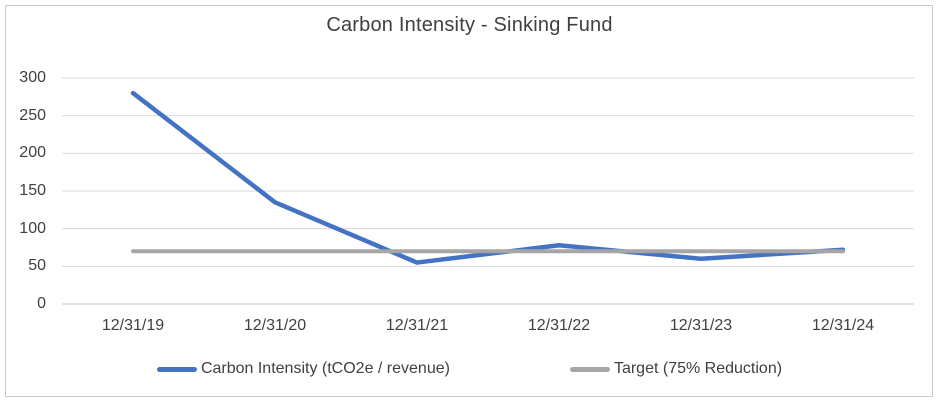  I want to click on x-axis-tick-label: 12/31/22, so click(559, 325).